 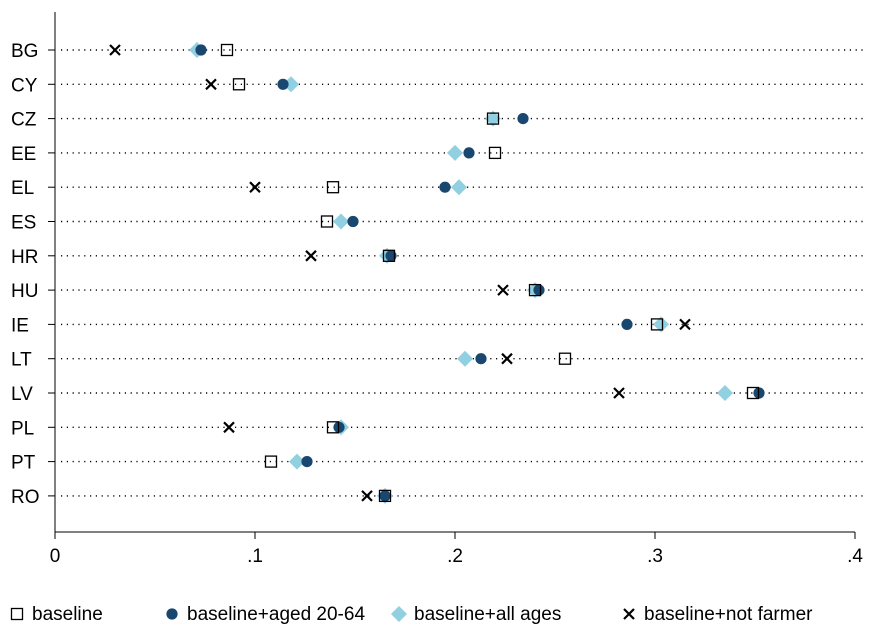 I want to click on point-baseline-all-ages-ie, so click(x=661, y=324).